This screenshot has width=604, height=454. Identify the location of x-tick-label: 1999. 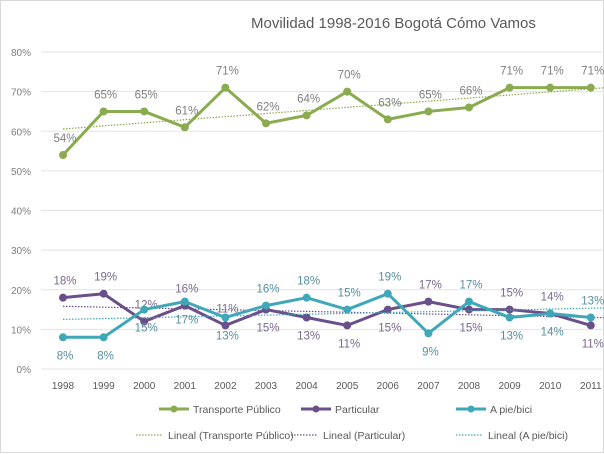
(103, 386).